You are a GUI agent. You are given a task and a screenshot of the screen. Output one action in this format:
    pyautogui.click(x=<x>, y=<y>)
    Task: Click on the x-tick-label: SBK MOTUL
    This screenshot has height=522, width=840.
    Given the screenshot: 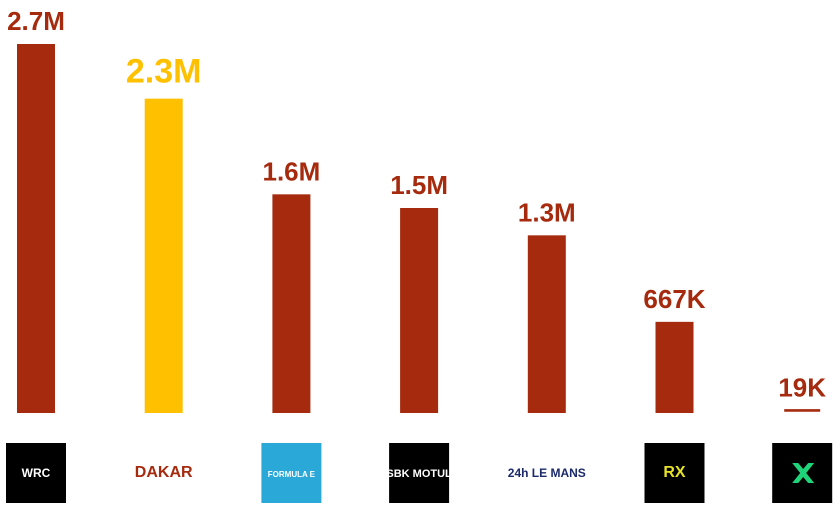 What is the action you would take?
    pyautogui.click(x=419, y=474)
    